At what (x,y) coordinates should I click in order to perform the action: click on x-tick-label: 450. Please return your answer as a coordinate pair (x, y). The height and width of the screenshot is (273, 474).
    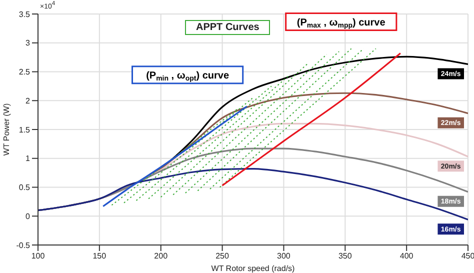
    Looking at the image, I should click on (467, 256).